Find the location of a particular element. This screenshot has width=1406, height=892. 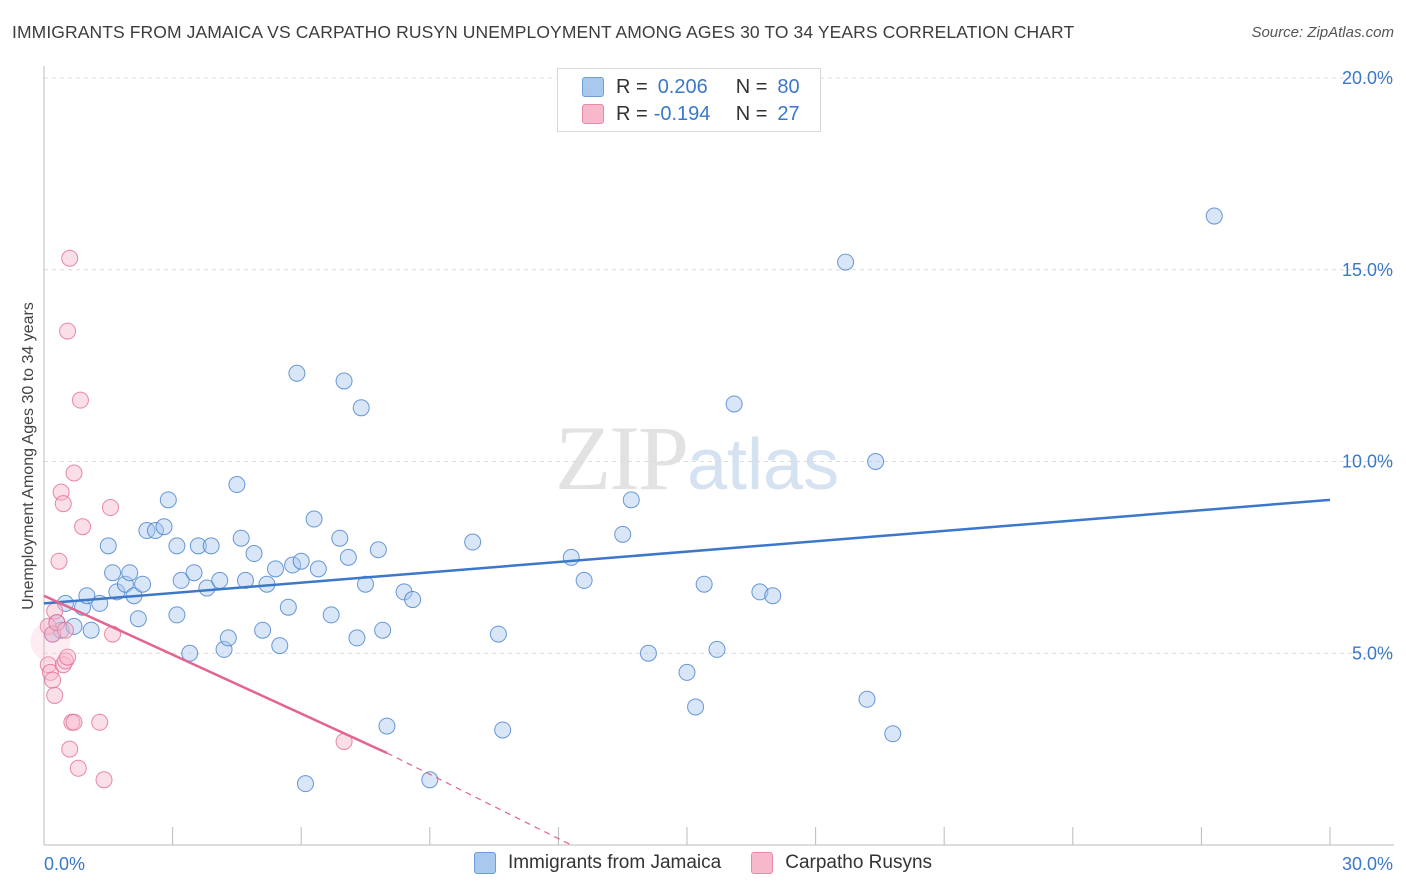

carpatho-trend-extension is located at coordinates (479, 799).